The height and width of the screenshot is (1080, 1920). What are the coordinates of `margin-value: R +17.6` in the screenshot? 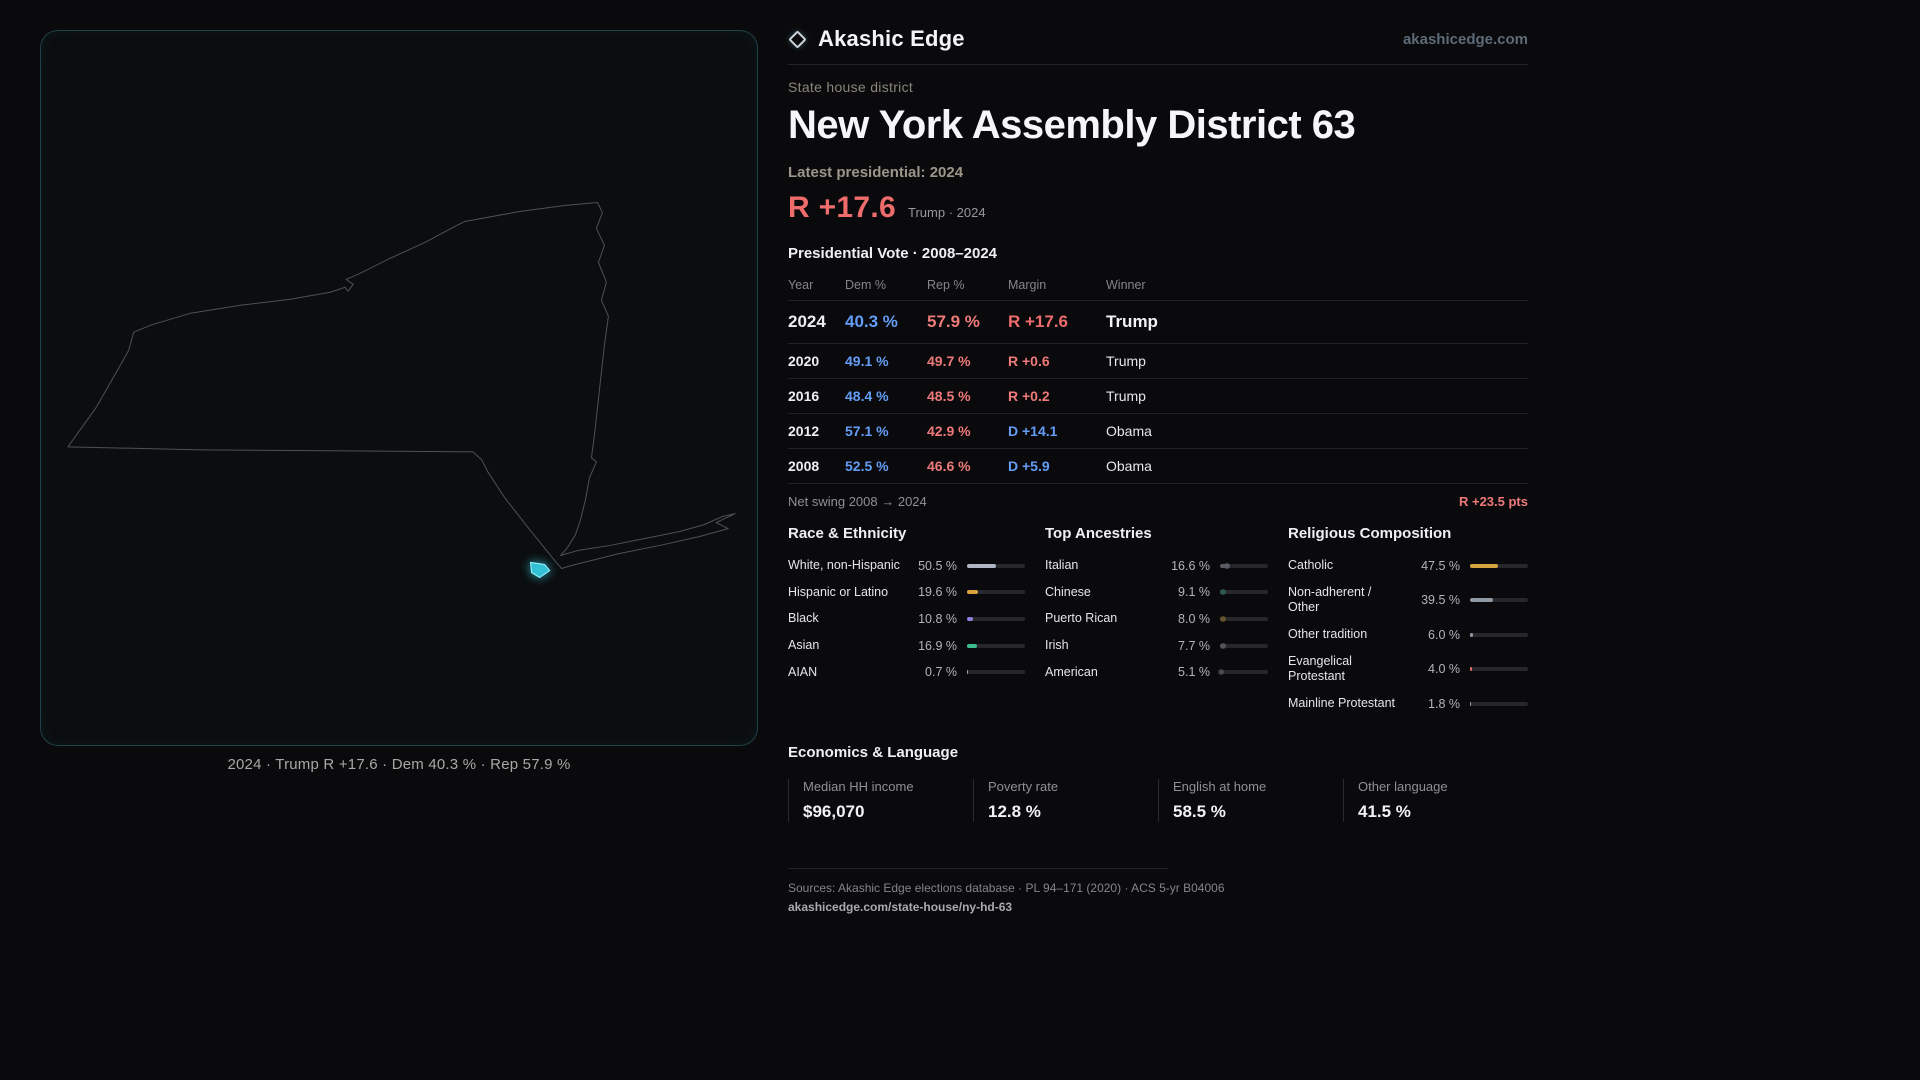 It's located at (842, 207).